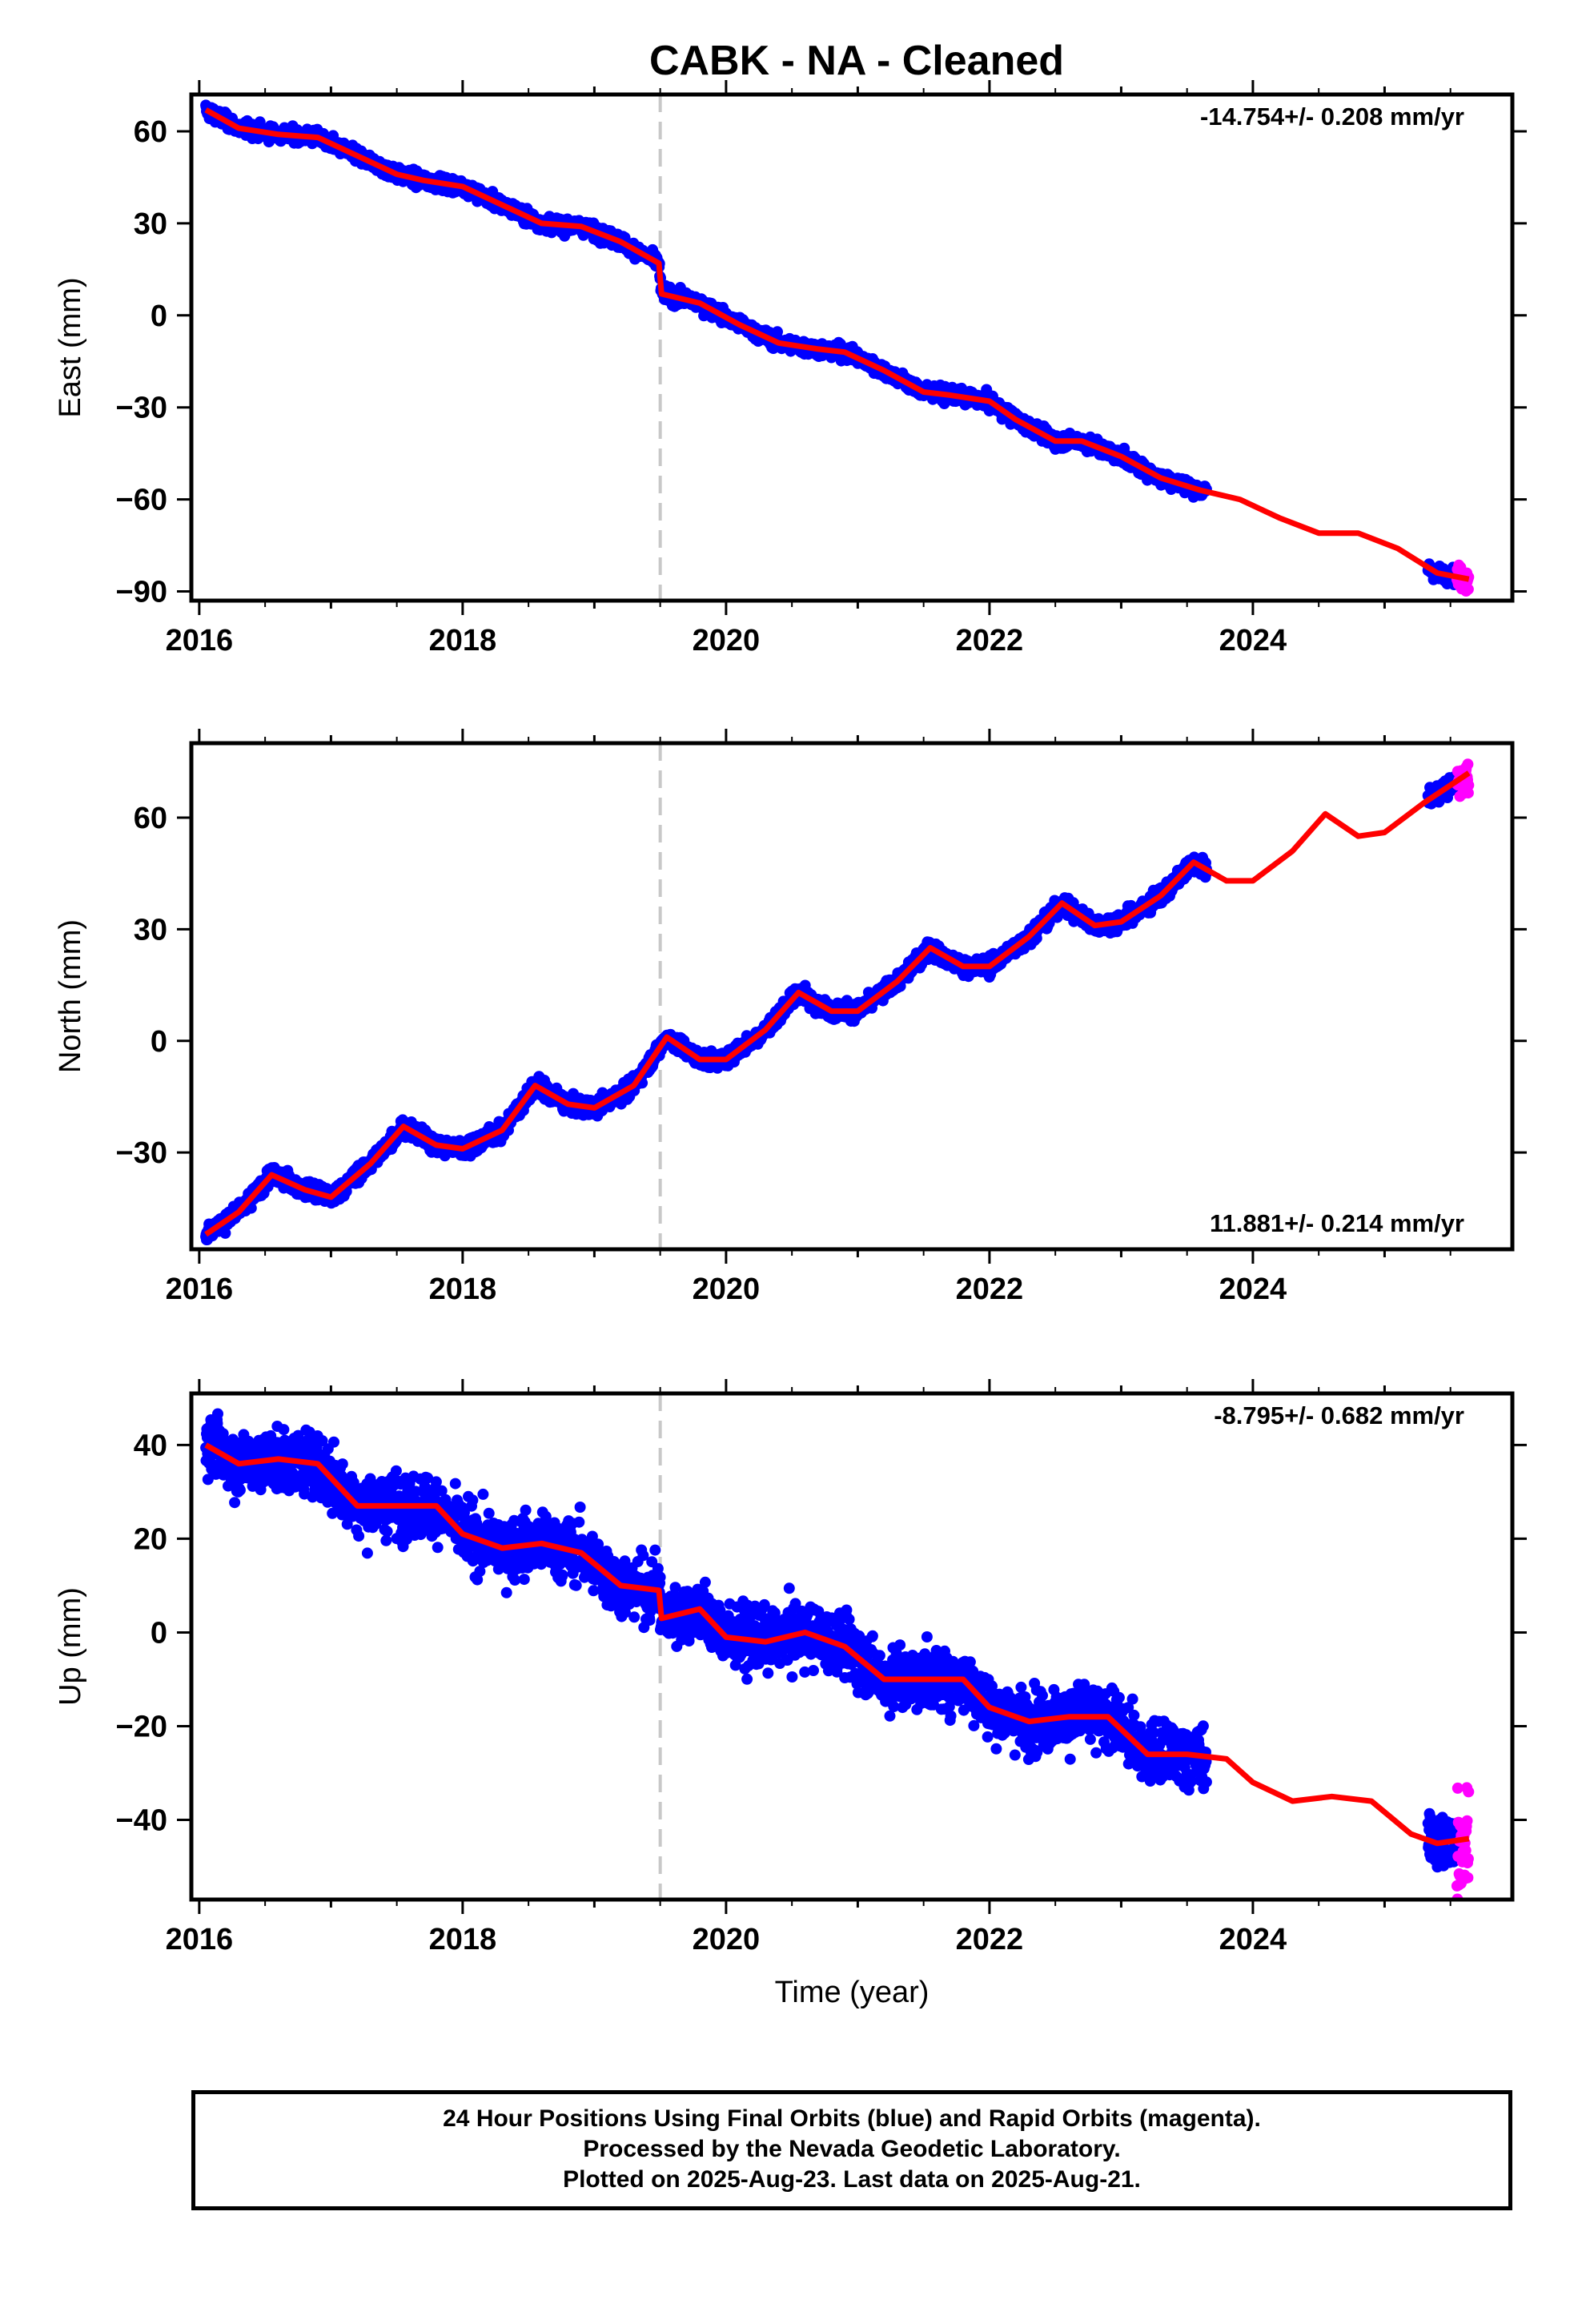  Describe the element at coordinates (151, 132) in the screenshot. I see `y-tick-label: 60` at that location.